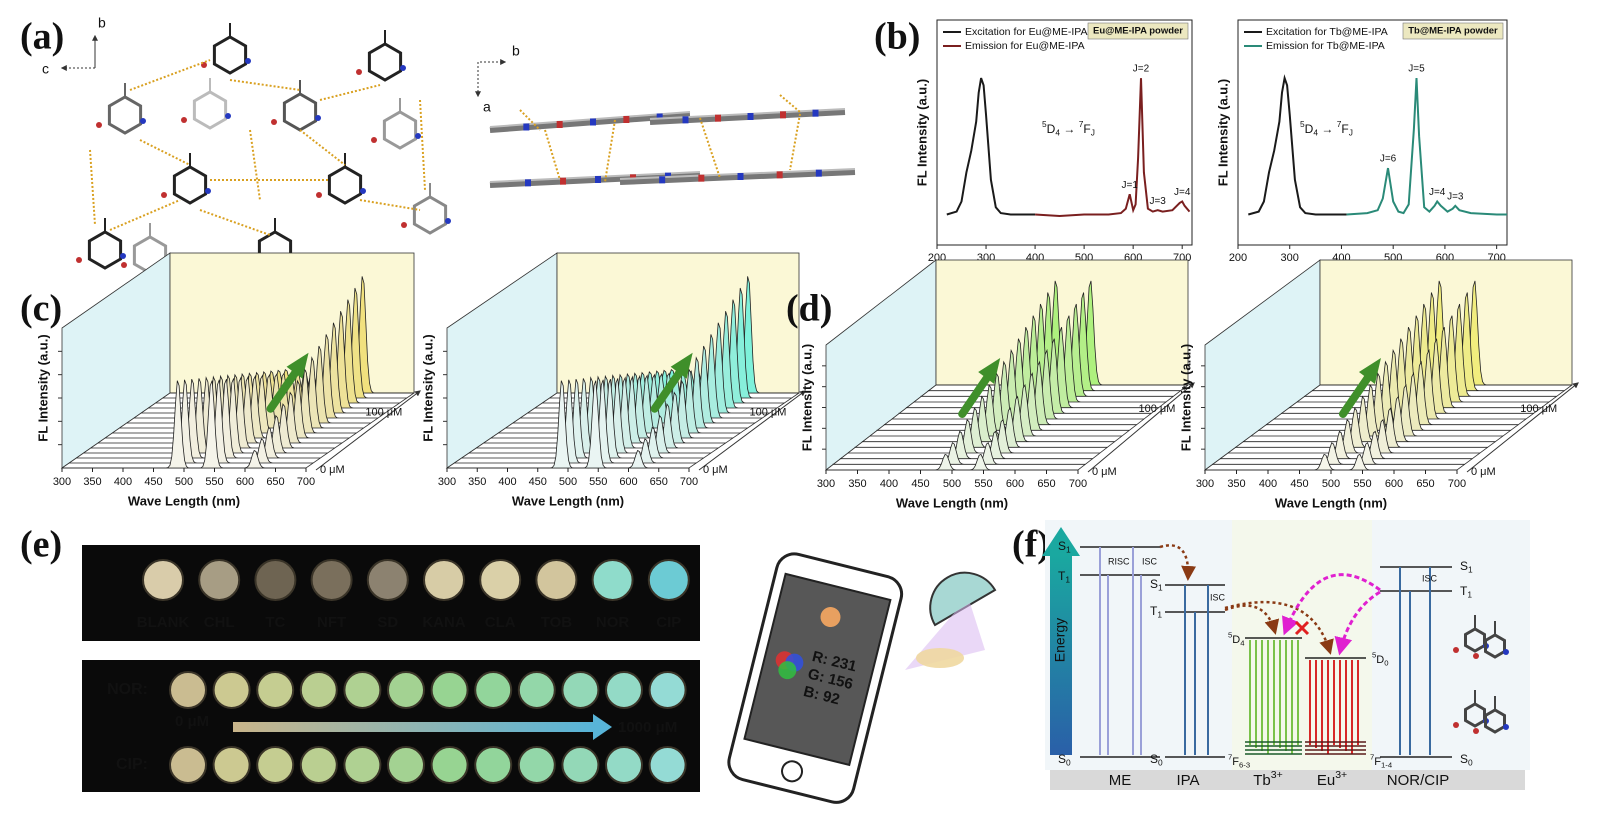 The height and width of the screenshot is (822, 1599). What do you see at coordinates (1351, 133) in the screenshot?
I see `text-part: J` at bounding box center [1351, 133].